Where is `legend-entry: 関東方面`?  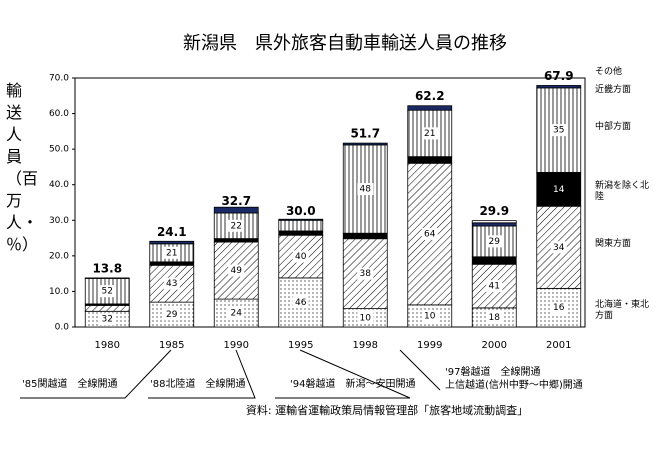
legend-entry: 関東方面 is located at coordinates (613, 244).